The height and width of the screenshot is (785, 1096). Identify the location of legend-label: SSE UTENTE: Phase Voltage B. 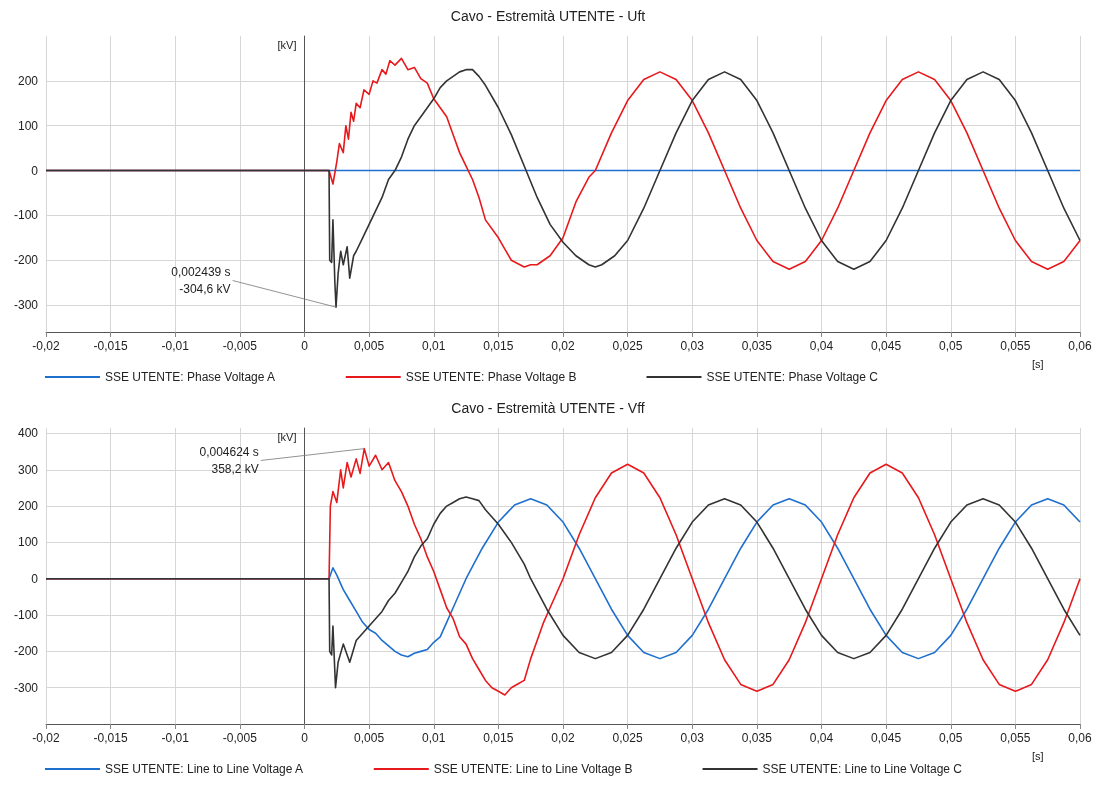
(491, 377).